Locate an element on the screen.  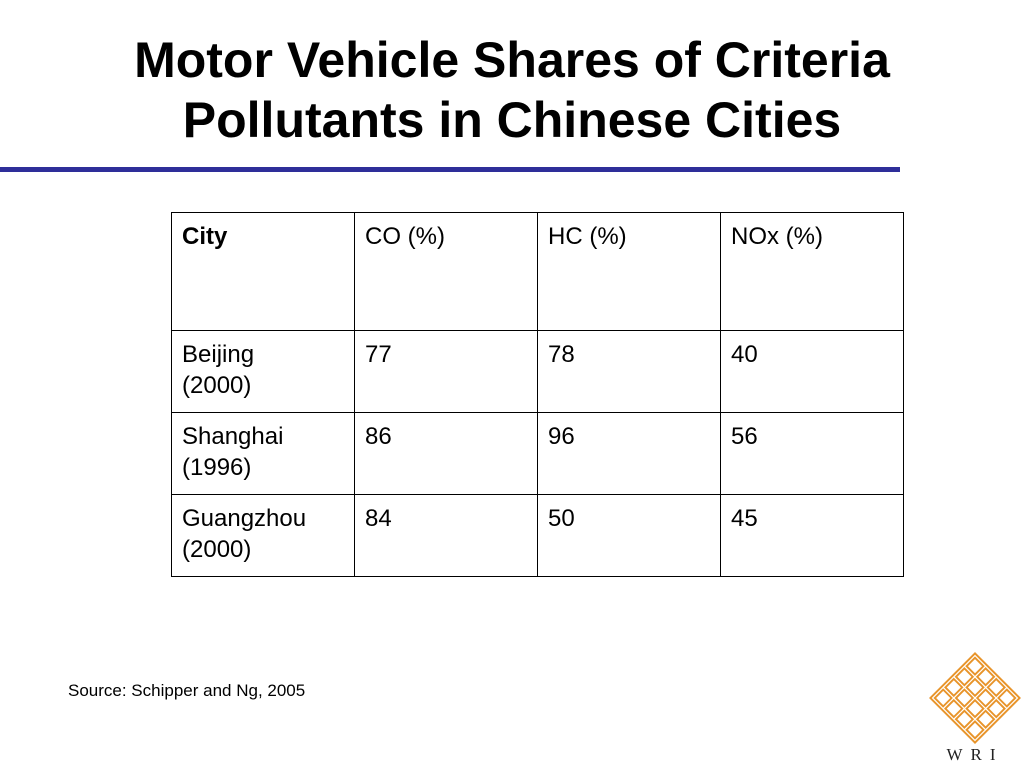
header-hc: HC (%) is located at coordinates (629, 271).